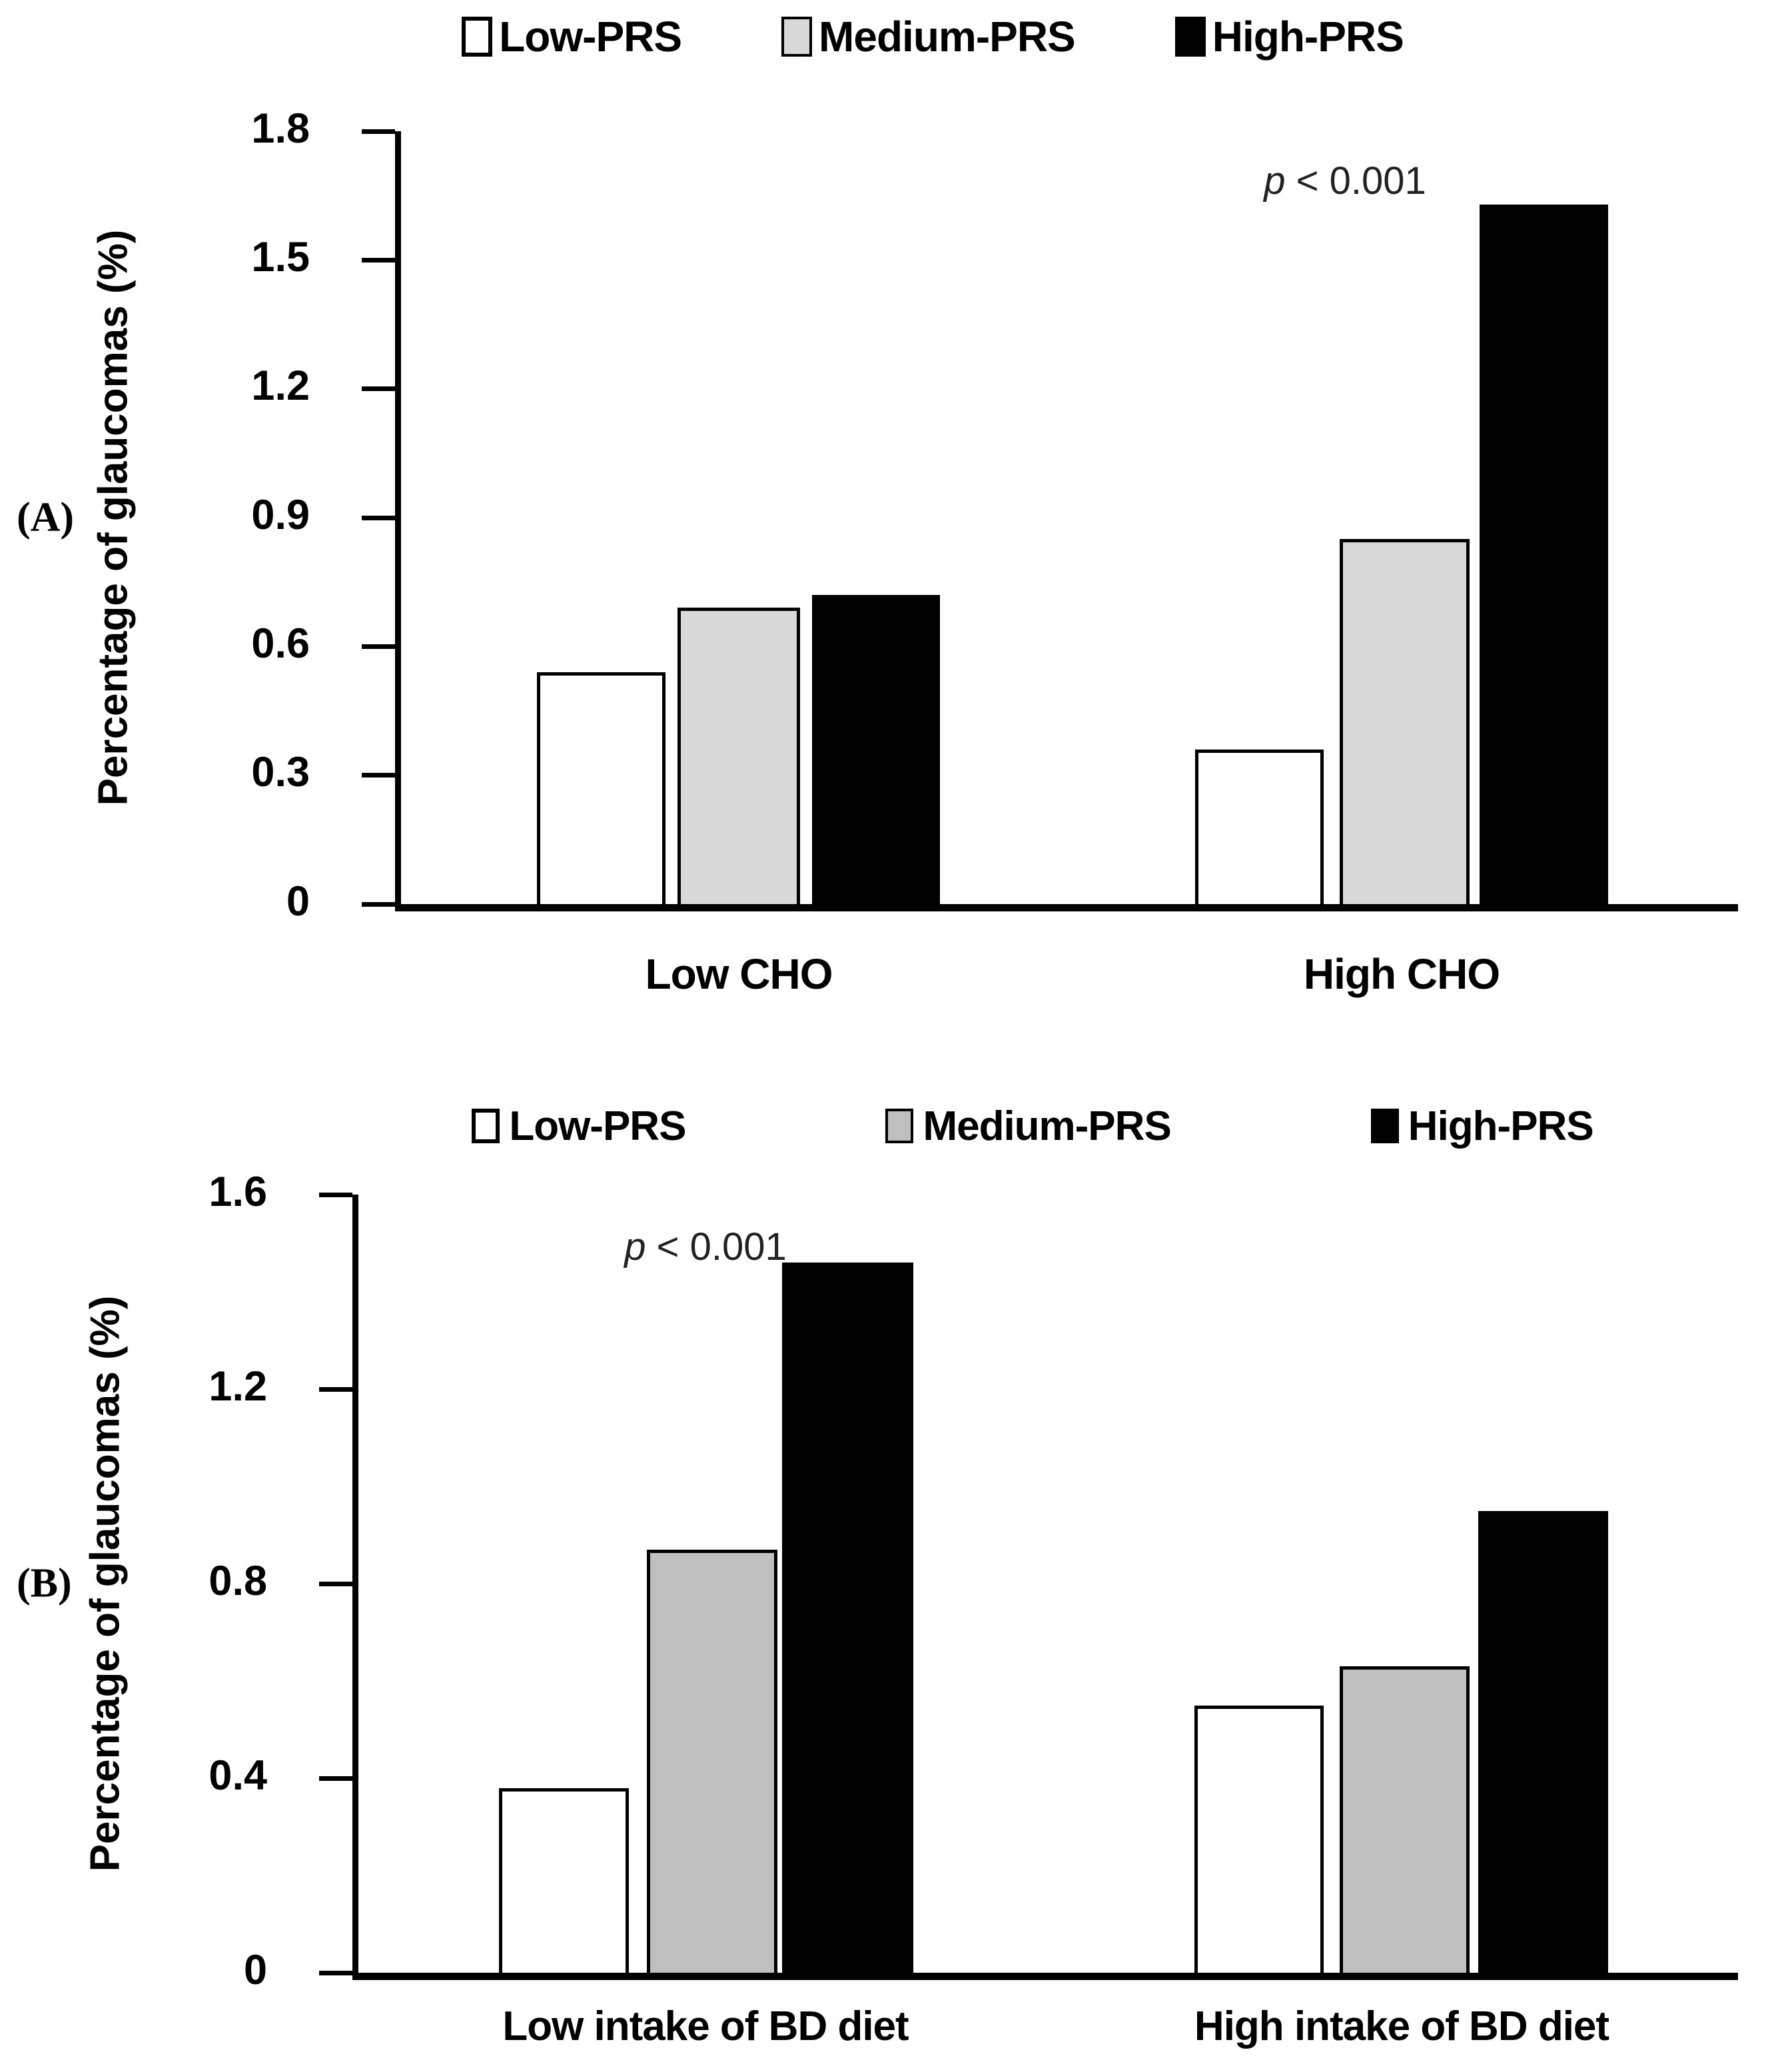 This screenshot has width=1770, height=2072. What do you see at coordinates (238, 1191) in the screenshot?
I see `y-axis-tick-label: 1.6` at bounding box center [238, 1191].